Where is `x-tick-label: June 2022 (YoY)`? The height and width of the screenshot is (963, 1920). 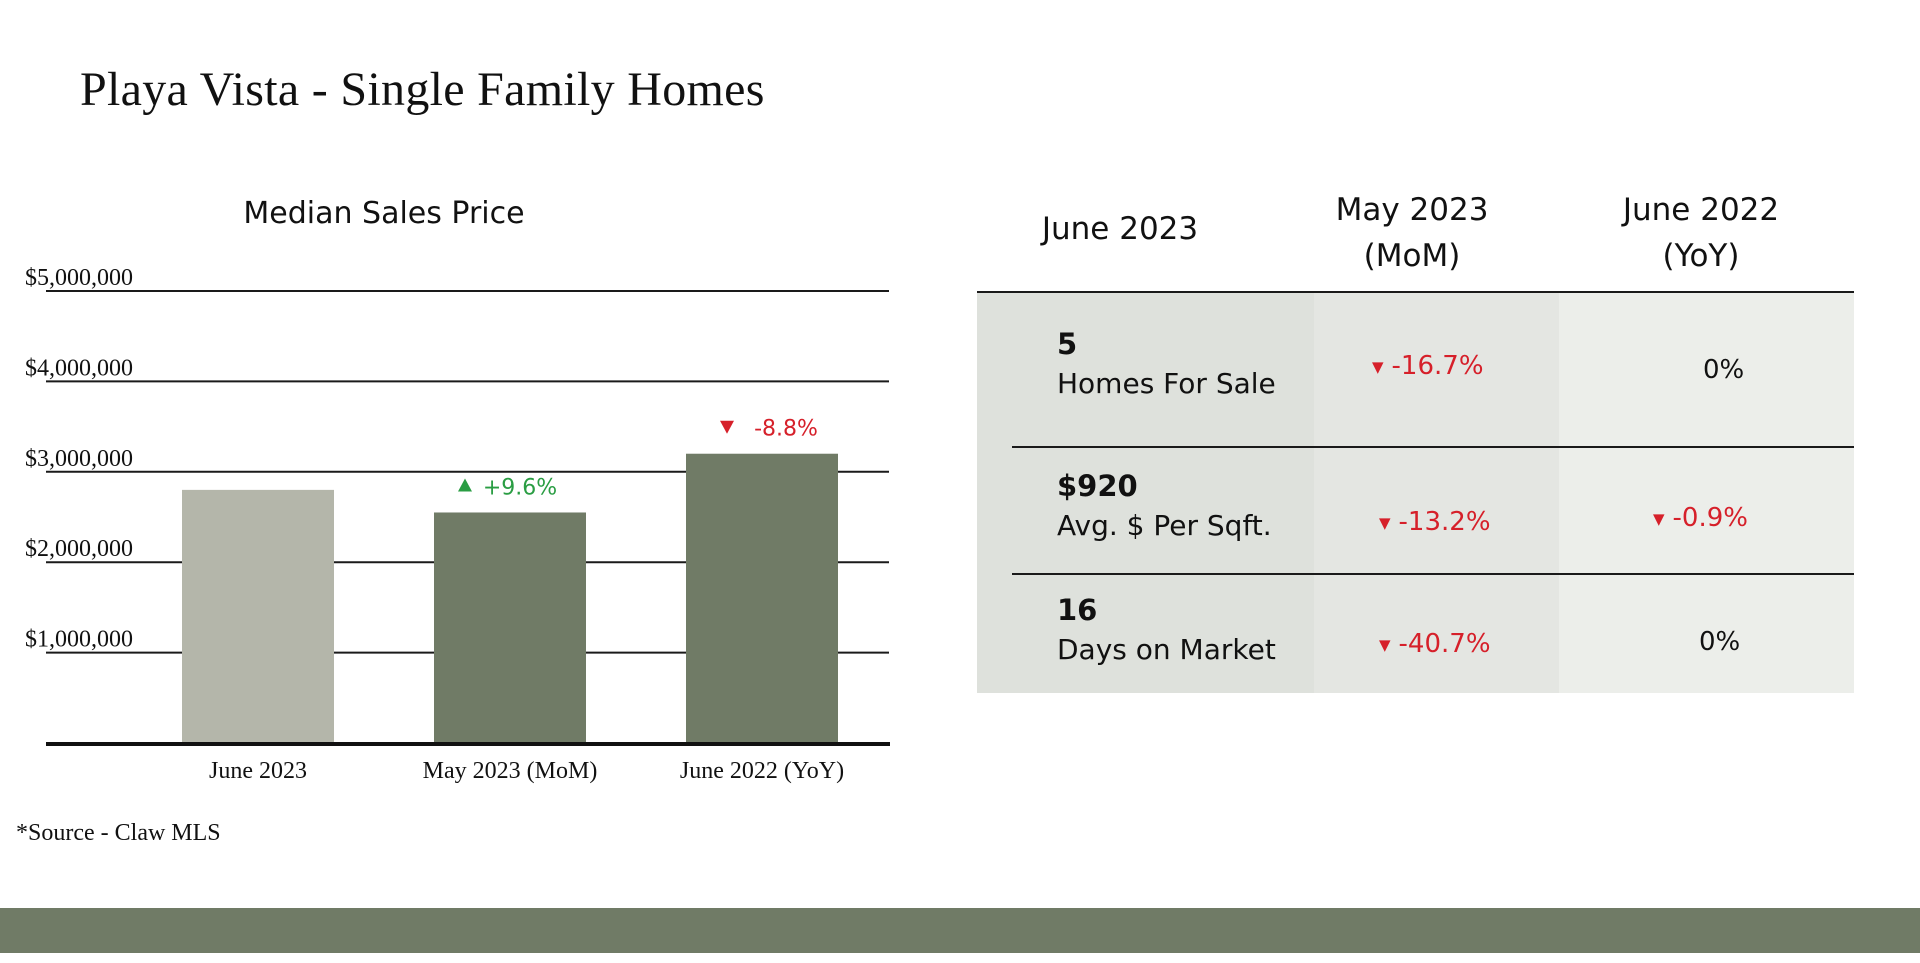 x-tick-label: June 2022 (YoY) is located at coordinates (762, 771).